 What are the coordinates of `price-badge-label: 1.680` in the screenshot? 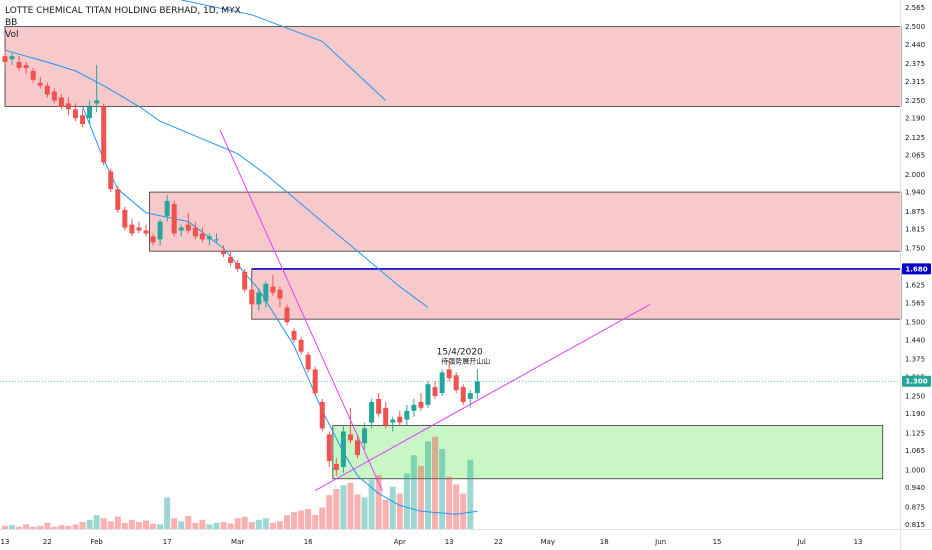 It's located at (916, 269).